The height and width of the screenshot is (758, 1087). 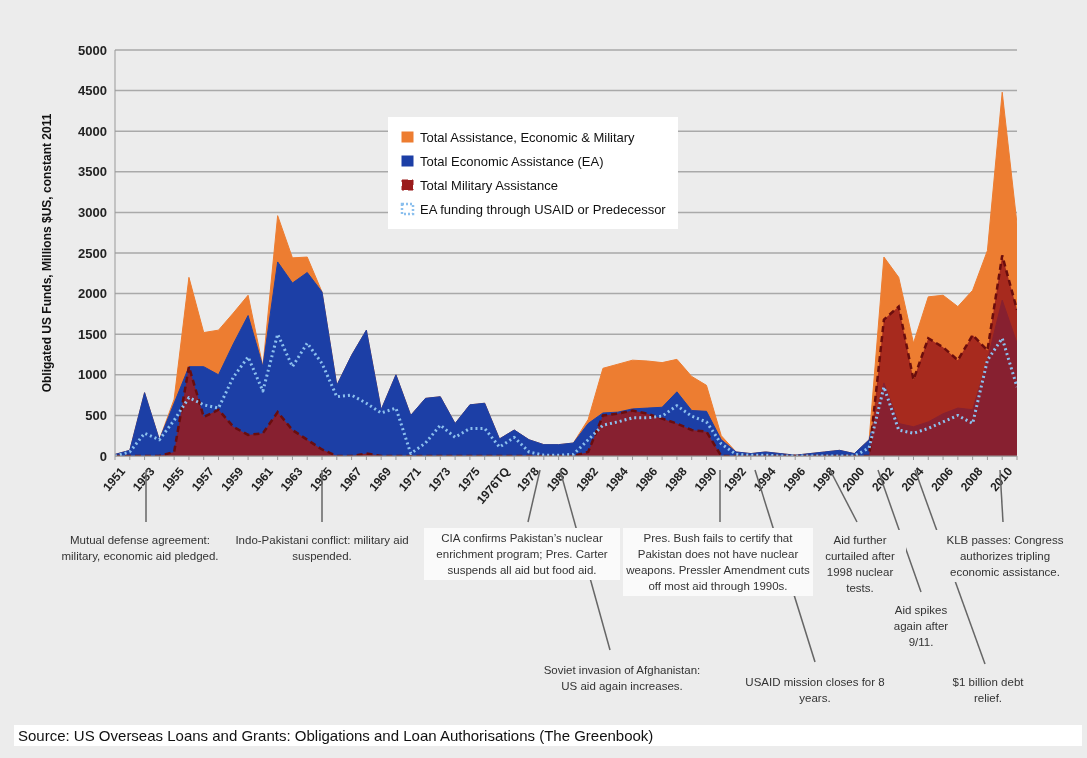 What do you see at coordinates (718, 562) in the screenshot?
I see `text: Pres. Bush fails to certify that Pakistan does not have nuclear weapons. Pressler Amendment cuts off most aid through 1990s.` at bounding box center [718, 562].